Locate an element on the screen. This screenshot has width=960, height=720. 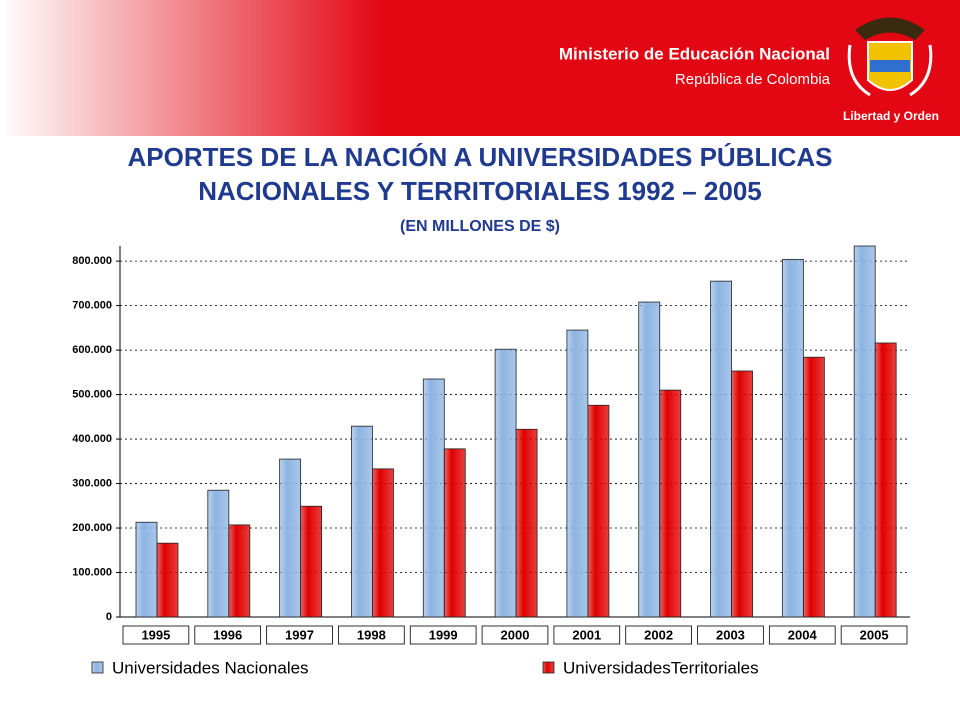
x-tick-label: 2002 is located at coordinates (658, 634).